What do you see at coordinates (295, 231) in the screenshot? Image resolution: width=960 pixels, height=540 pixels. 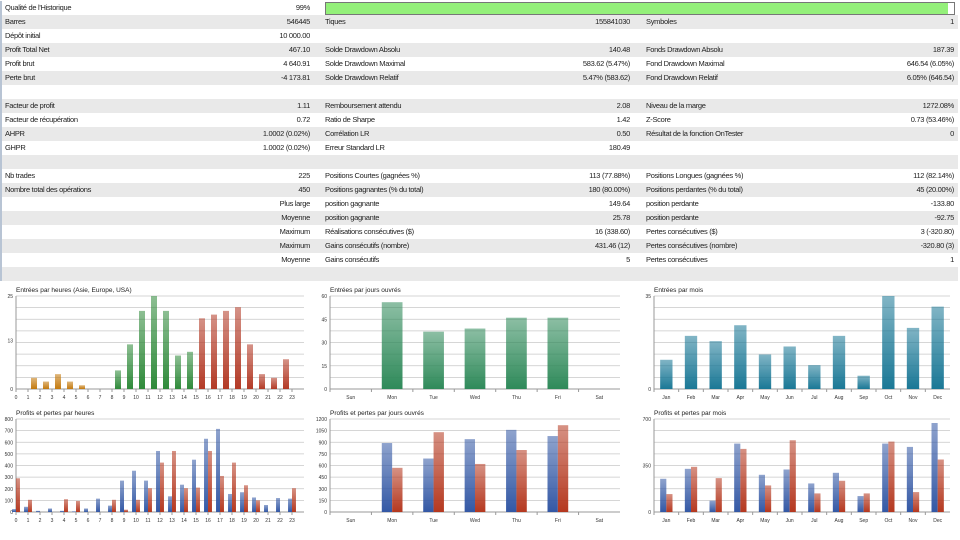 I see `stat-value: Maximum` at bounding box center [295, 231].